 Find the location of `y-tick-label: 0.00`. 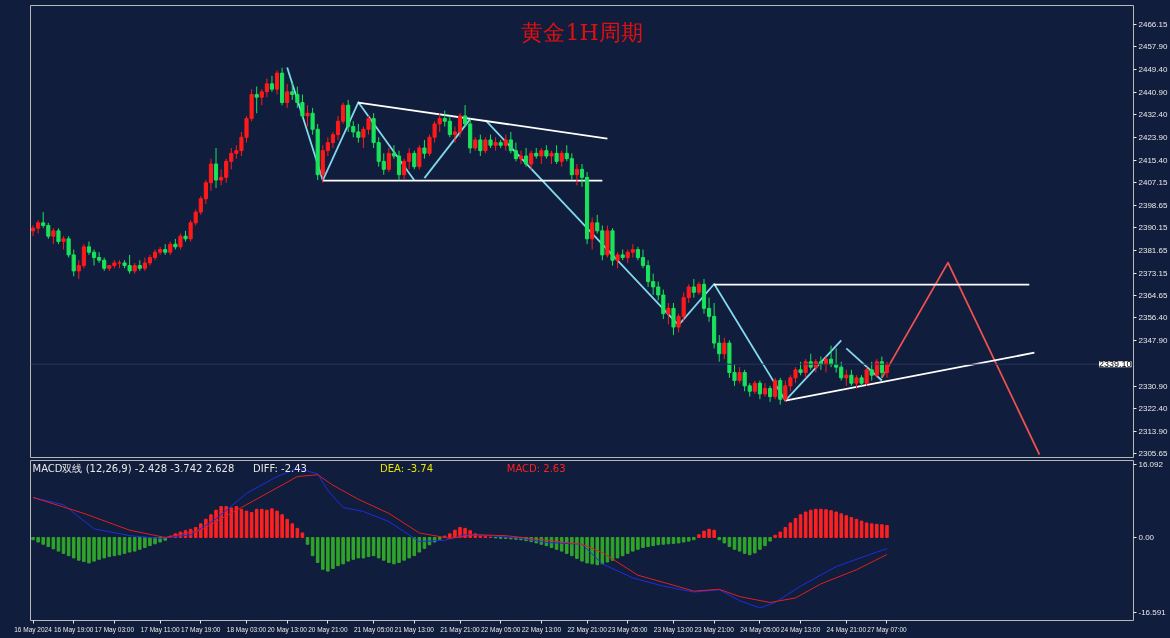

y-tick-label: 0.00 is located at coordinates (1146, 537).